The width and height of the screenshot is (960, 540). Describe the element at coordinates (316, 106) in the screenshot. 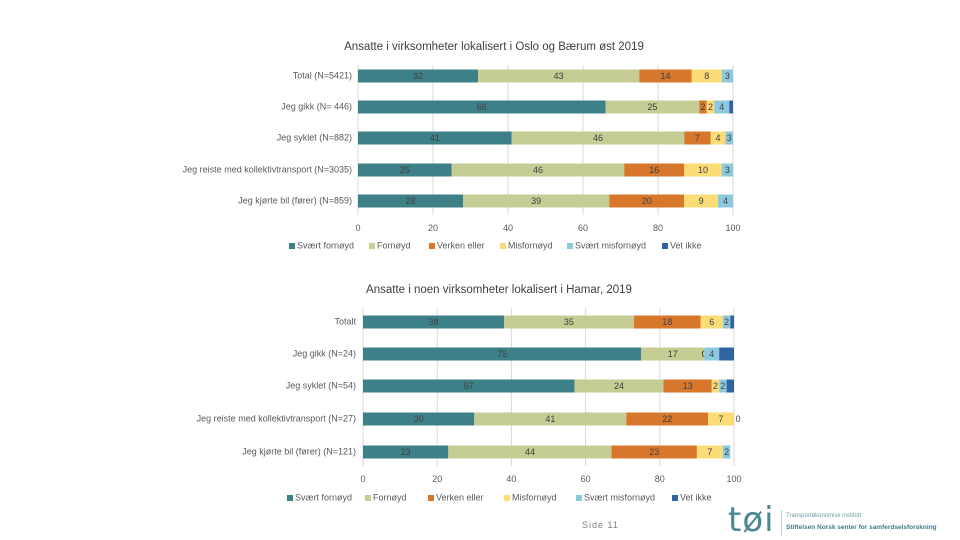

I see `category-label: Jeg gikk (N= 446)` at that location.